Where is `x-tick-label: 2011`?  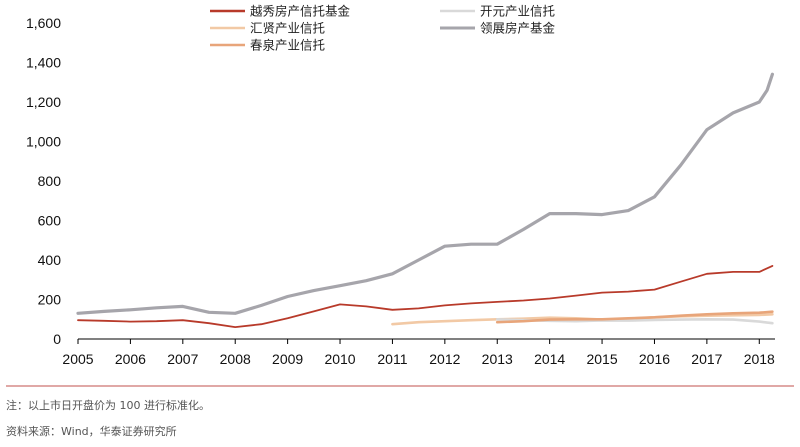
x-tick-label: 2011 is located at coordinates (392, 359).